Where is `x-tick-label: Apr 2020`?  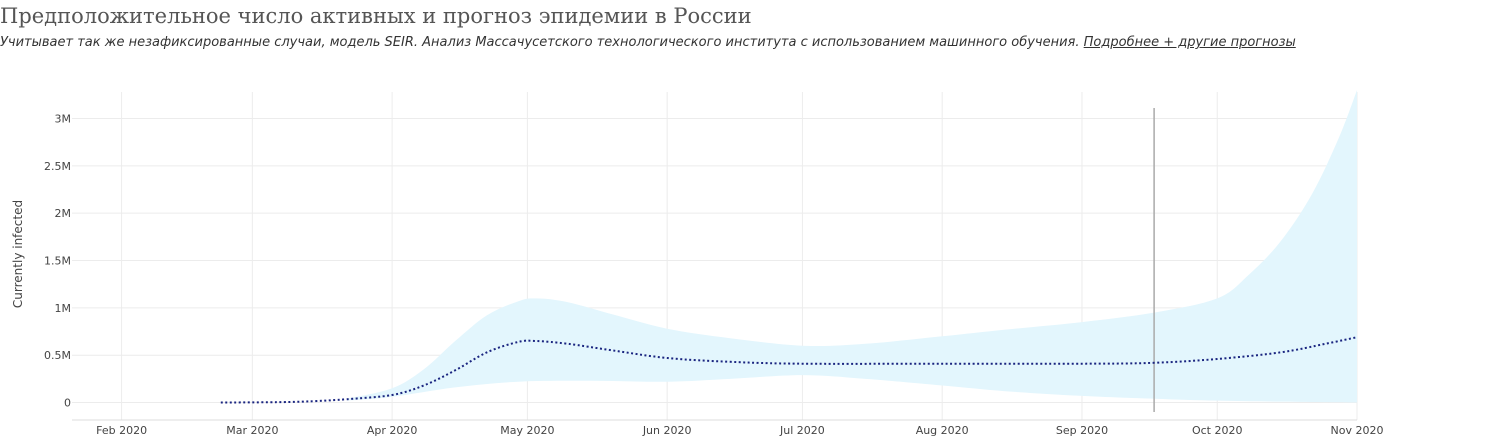
x-tick-label: Apr 2020 is located at coordinates (392, 430).